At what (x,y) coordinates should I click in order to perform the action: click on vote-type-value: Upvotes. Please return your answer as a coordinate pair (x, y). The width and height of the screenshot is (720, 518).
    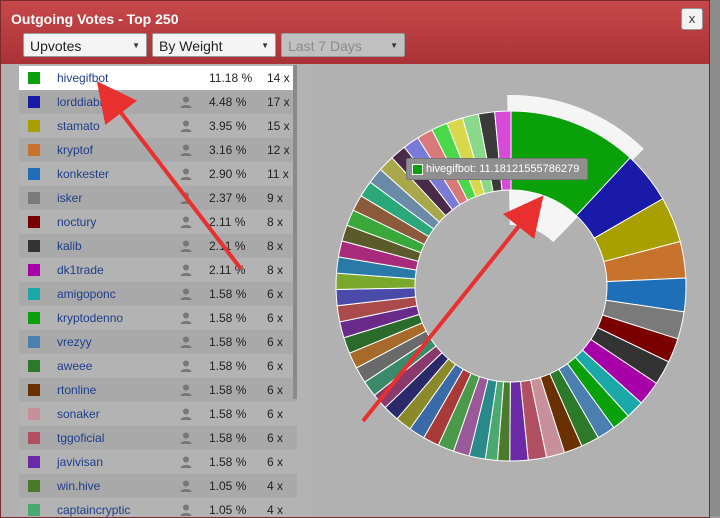
    Looking at the image, I should click on (56, 46).